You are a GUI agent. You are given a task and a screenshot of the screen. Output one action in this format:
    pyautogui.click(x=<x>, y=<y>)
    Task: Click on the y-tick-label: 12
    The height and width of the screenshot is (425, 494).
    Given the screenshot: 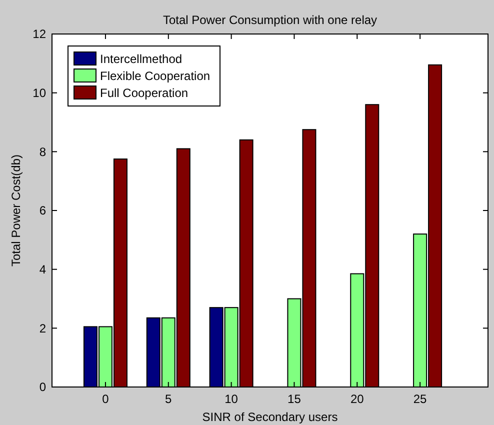 What is the action you would take?
    pyautogui.click(x=39, y=34)
    